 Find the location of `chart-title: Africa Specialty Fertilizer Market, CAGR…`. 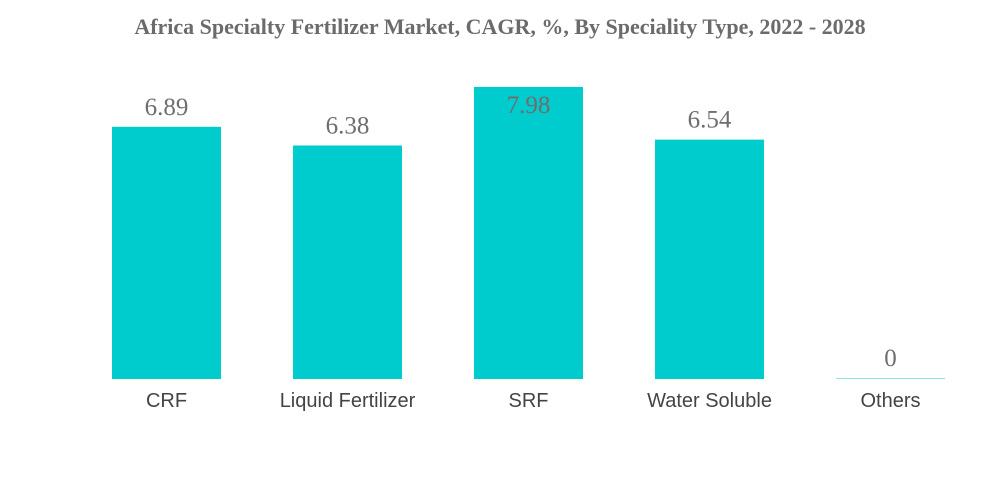

chart-title: Africa Specialty Fertilizer Market, CAGR… is located at coordinates (500, 26).